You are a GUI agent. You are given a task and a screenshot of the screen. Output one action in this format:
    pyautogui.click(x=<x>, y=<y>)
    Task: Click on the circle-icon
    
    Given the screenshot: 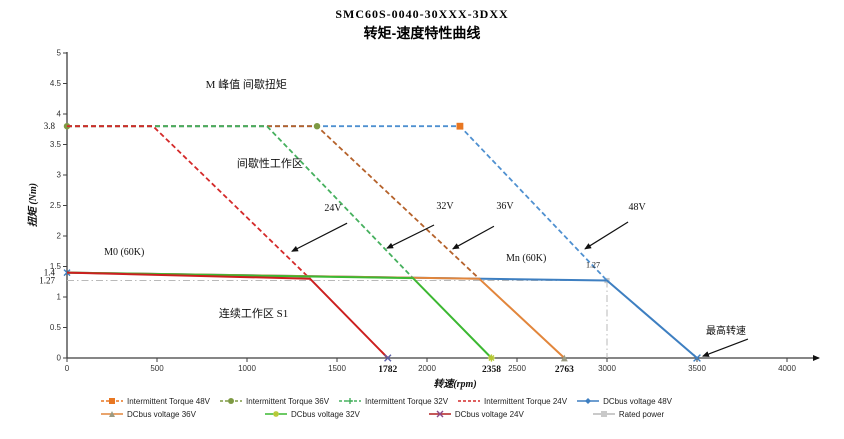 What is the action you would take?
    pyautogui.click(x=231, y=401)
    